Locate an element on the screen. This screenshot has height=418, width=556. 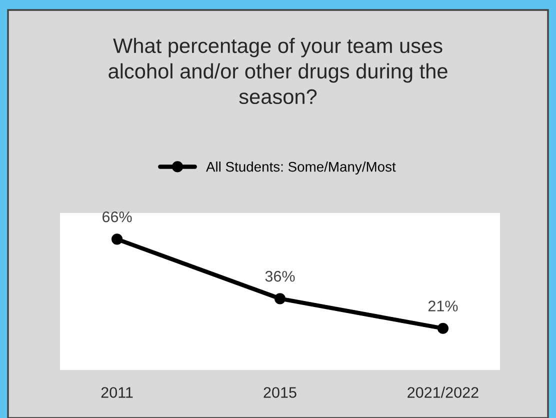
chart-title: What percentage of your team uses alcohol and/or other drugs during the season? is located at coordinates (278, 71).